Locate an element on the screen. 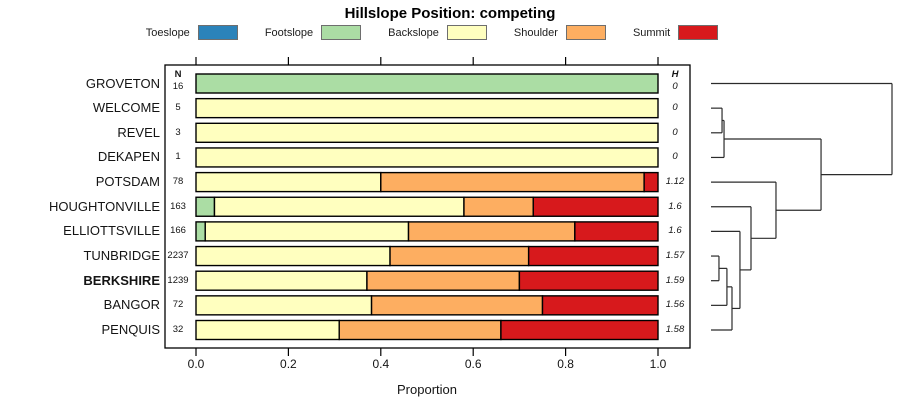 Image resolution: width=900 pixels, height=420 pixels. bar-segment-revel-backslope is located at coordinates (427, 133).